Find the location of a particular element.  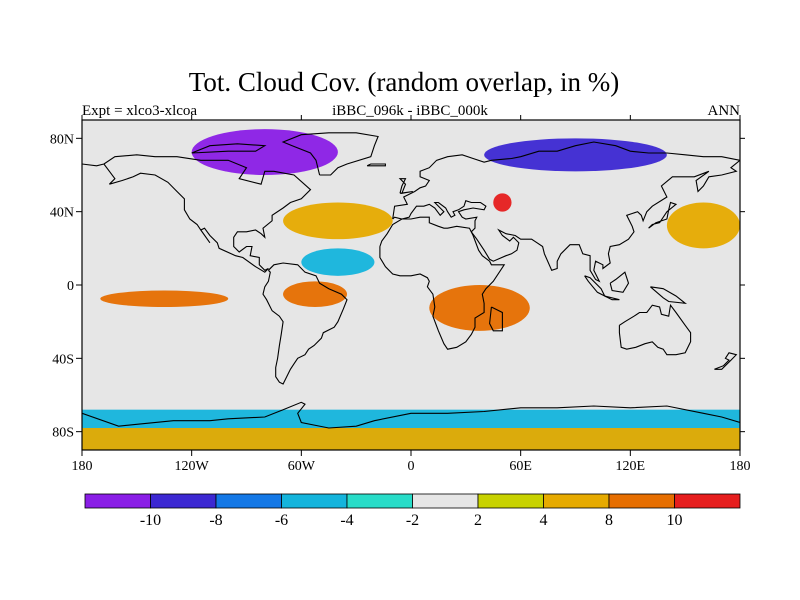

colorbar-label: -6 is located at coordinates (281, 520).